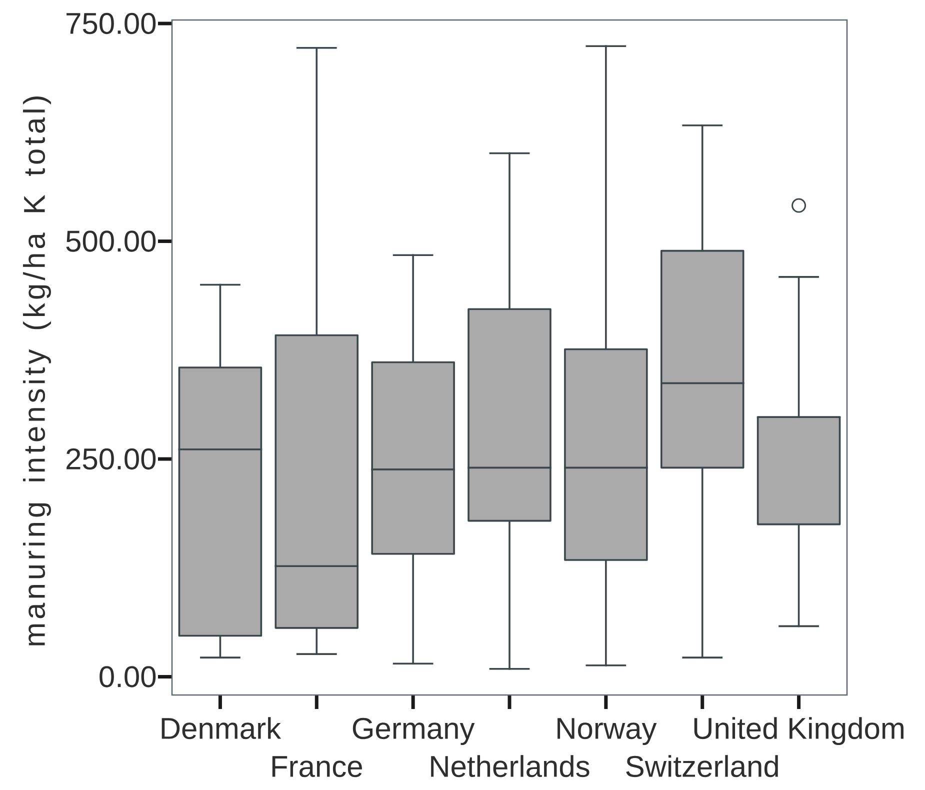 This screenshot has height=790, width=925. What do you see at coordinates (111, 241) in the screenshot?
I see `y-tick-label: 500.00` at bounding box center [111, 241].